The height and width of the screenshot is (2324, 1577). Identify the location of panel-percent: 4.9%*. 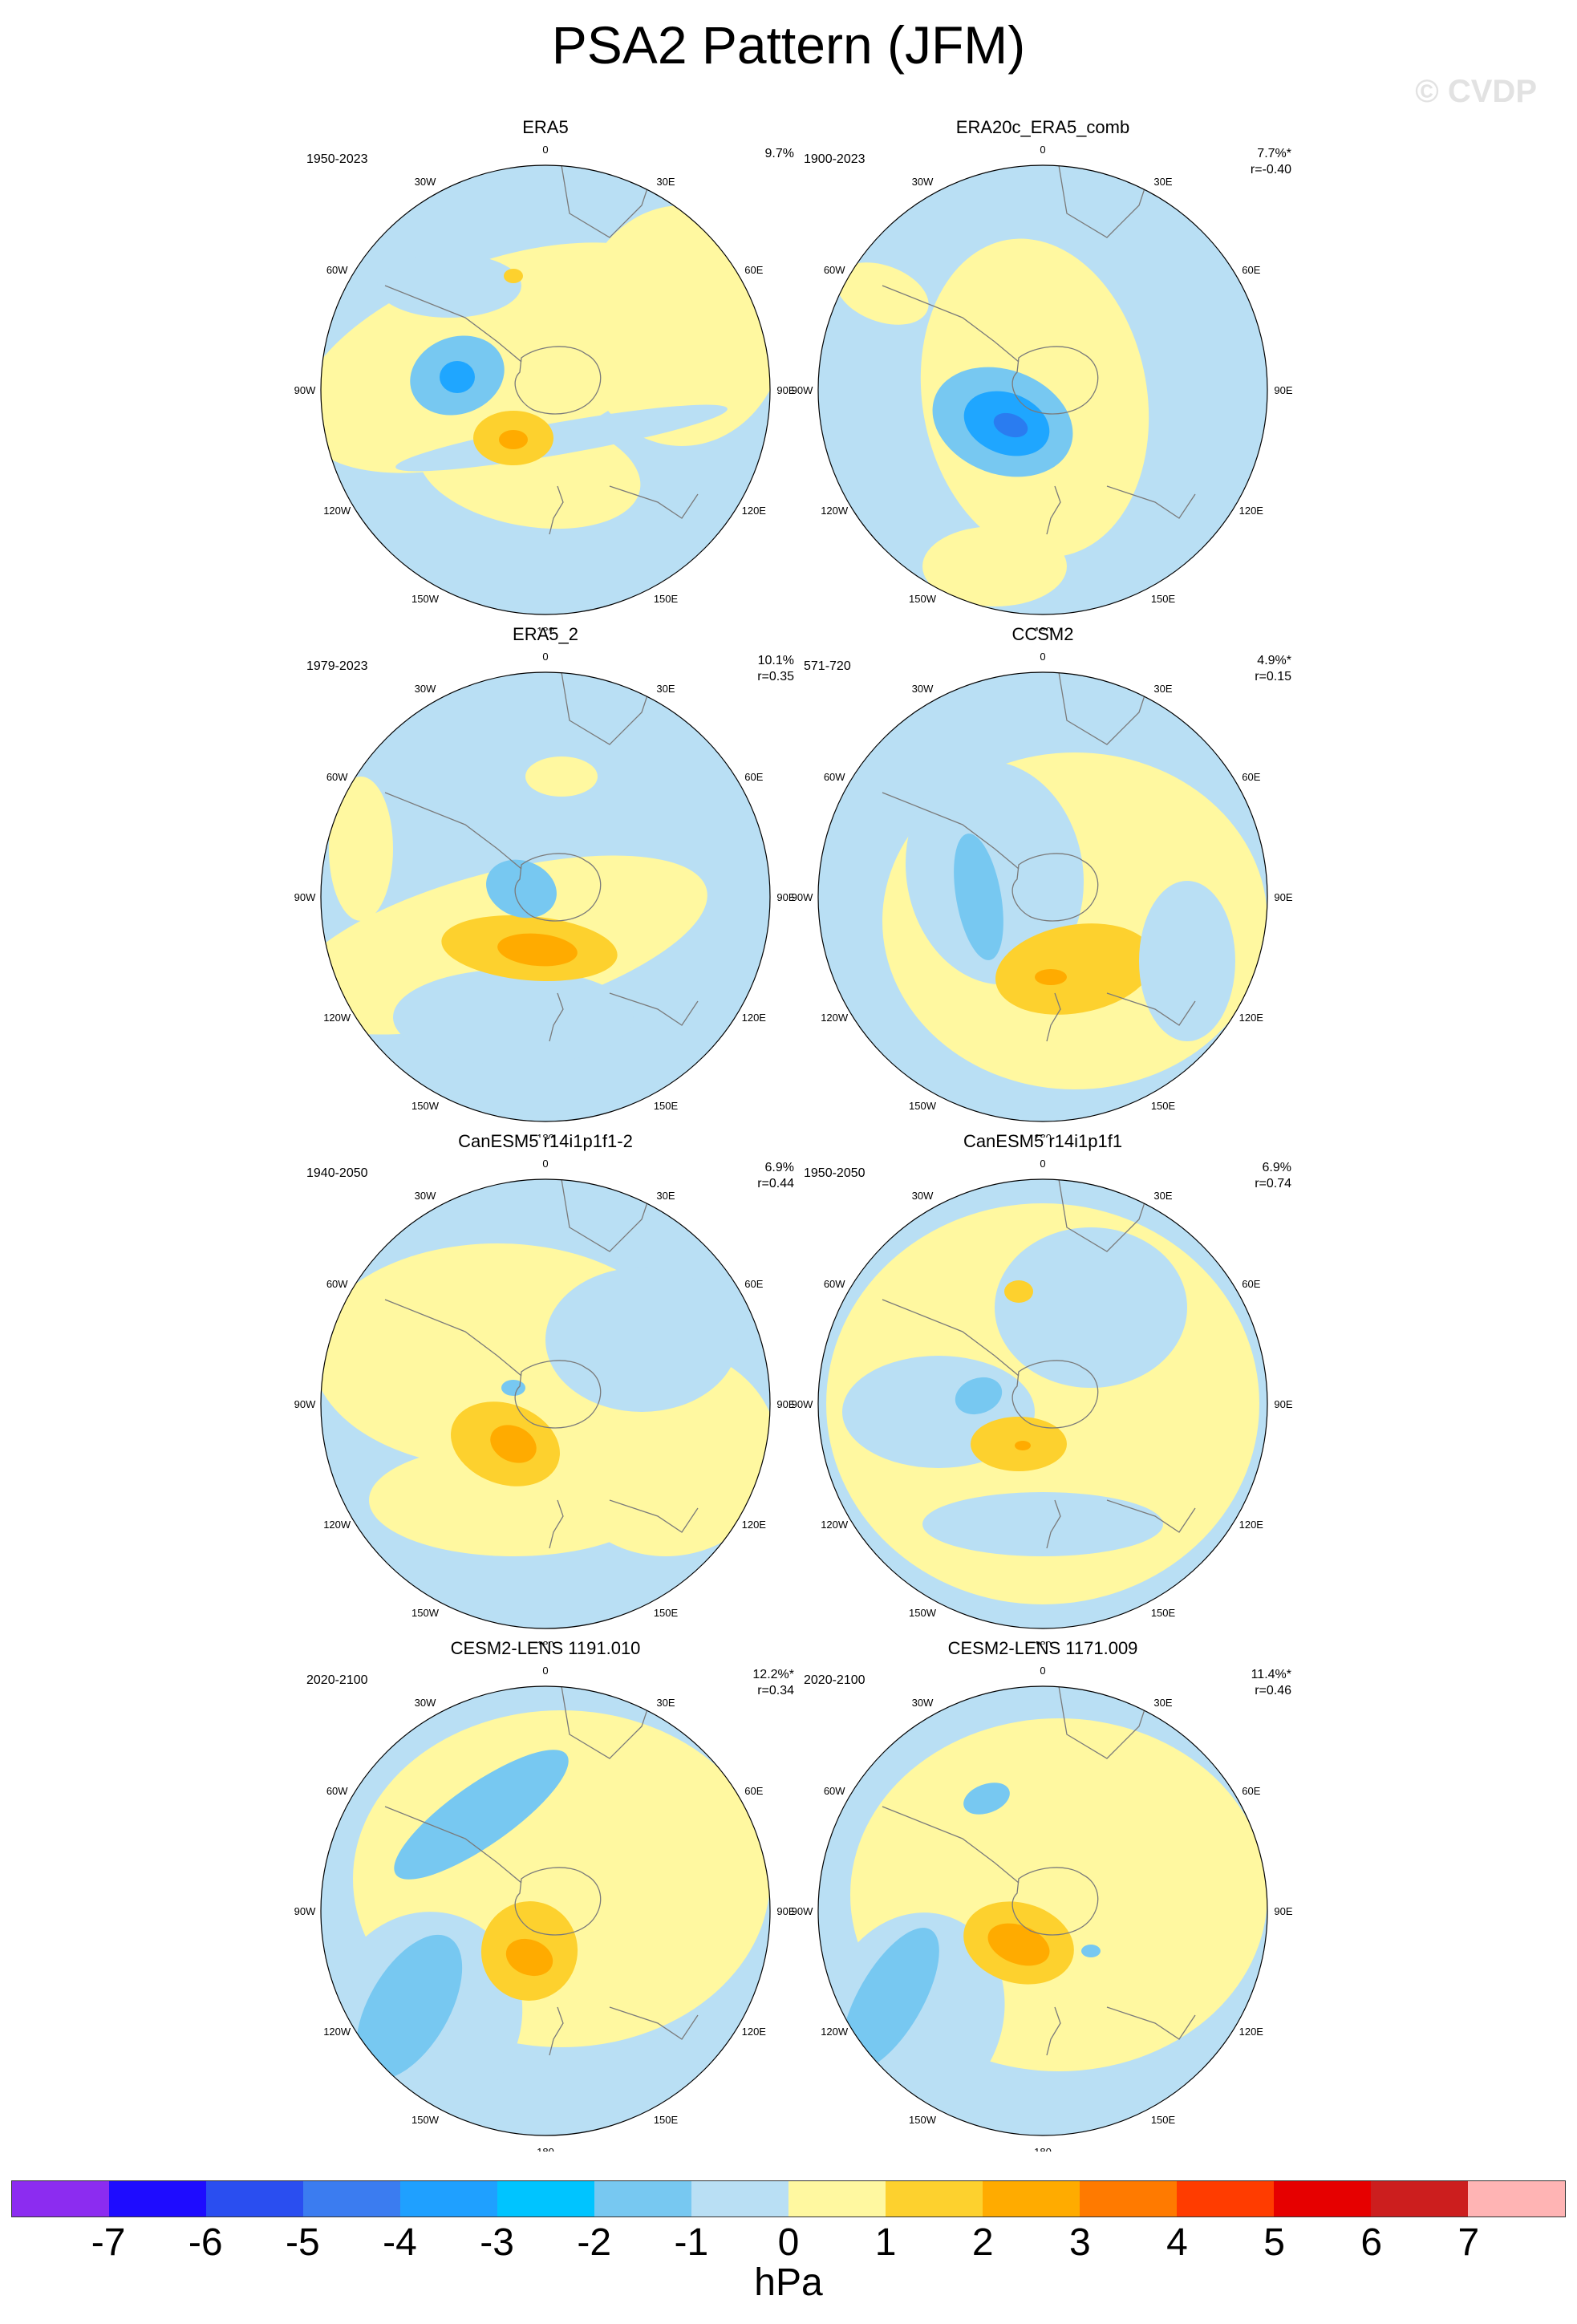
(1274, 660).